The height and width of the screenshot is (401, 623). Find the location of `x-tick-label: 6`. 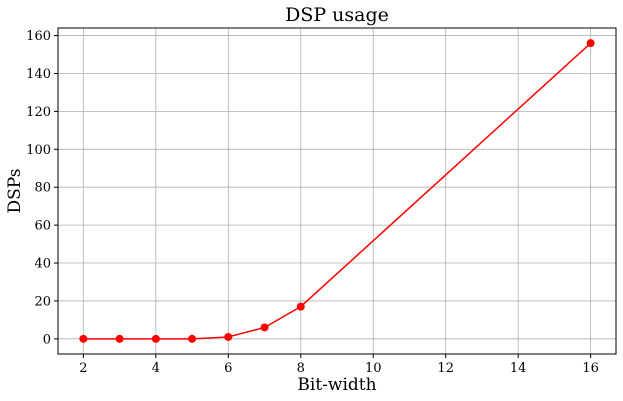

x-tick-label: 6 is located at coordinates (228, 368).